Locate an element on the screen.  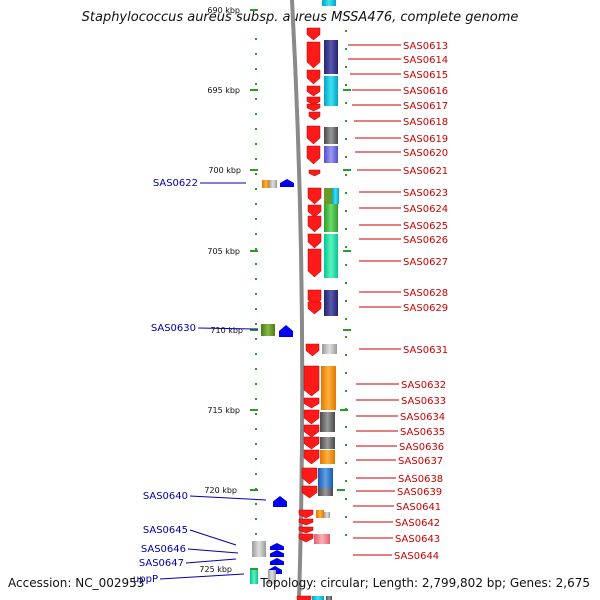
right-gene-label: SAS0642 is located at coordinates (417, 523).